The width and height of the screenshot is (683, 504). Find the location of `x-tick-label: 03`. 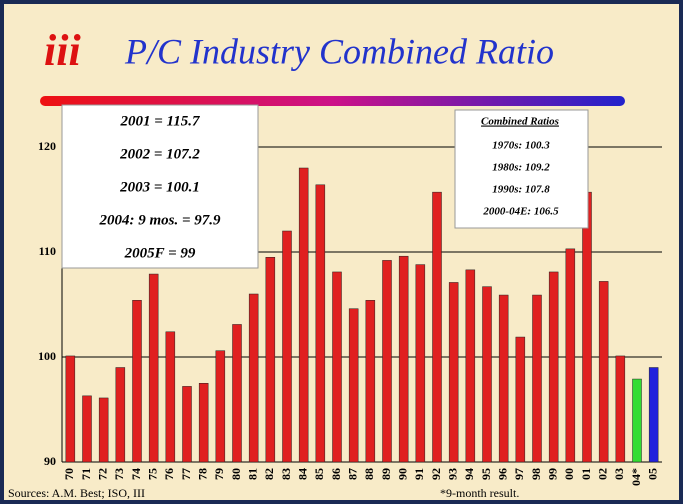

x-tick-label: 03 is located at coordinates (619, 474).